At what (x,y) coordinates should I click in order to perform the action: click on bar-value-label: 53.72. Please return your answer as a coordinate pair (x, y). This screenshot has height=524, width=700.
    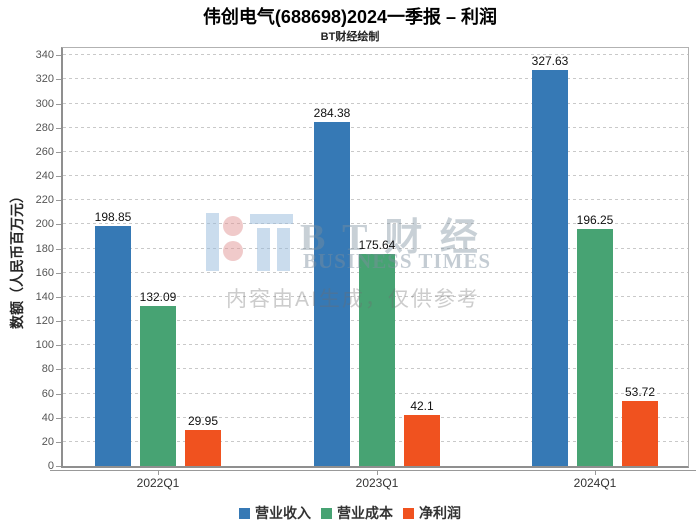
    Looking at the image, I should click on (640, 392).